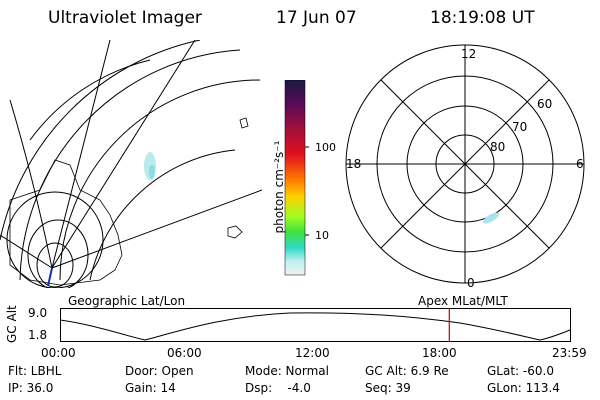 Image resolution: width=600 pixels, height=400 pixels. I want to click on colorbar-unit-label: photon cm⁻²s⁻¹, so click(279, 187).